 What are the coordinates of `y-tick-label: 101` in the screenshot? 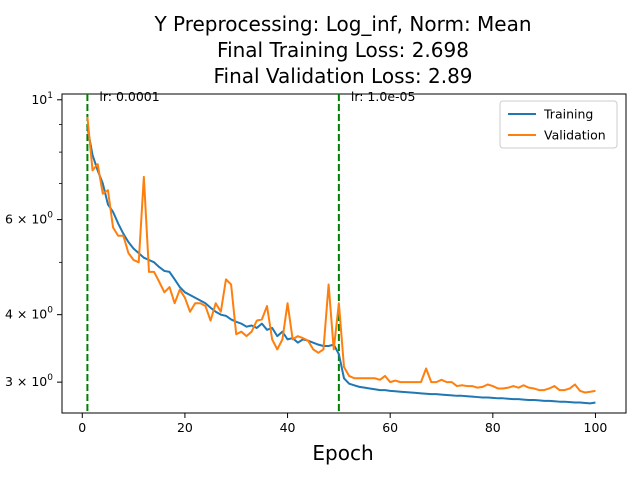 It's located at (42, 99).